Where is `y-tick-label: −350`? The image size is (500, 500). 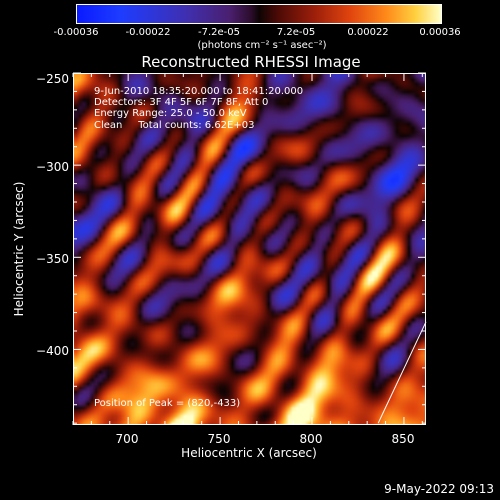
y-tick-label: −350 is located at coordinates (52, 259).